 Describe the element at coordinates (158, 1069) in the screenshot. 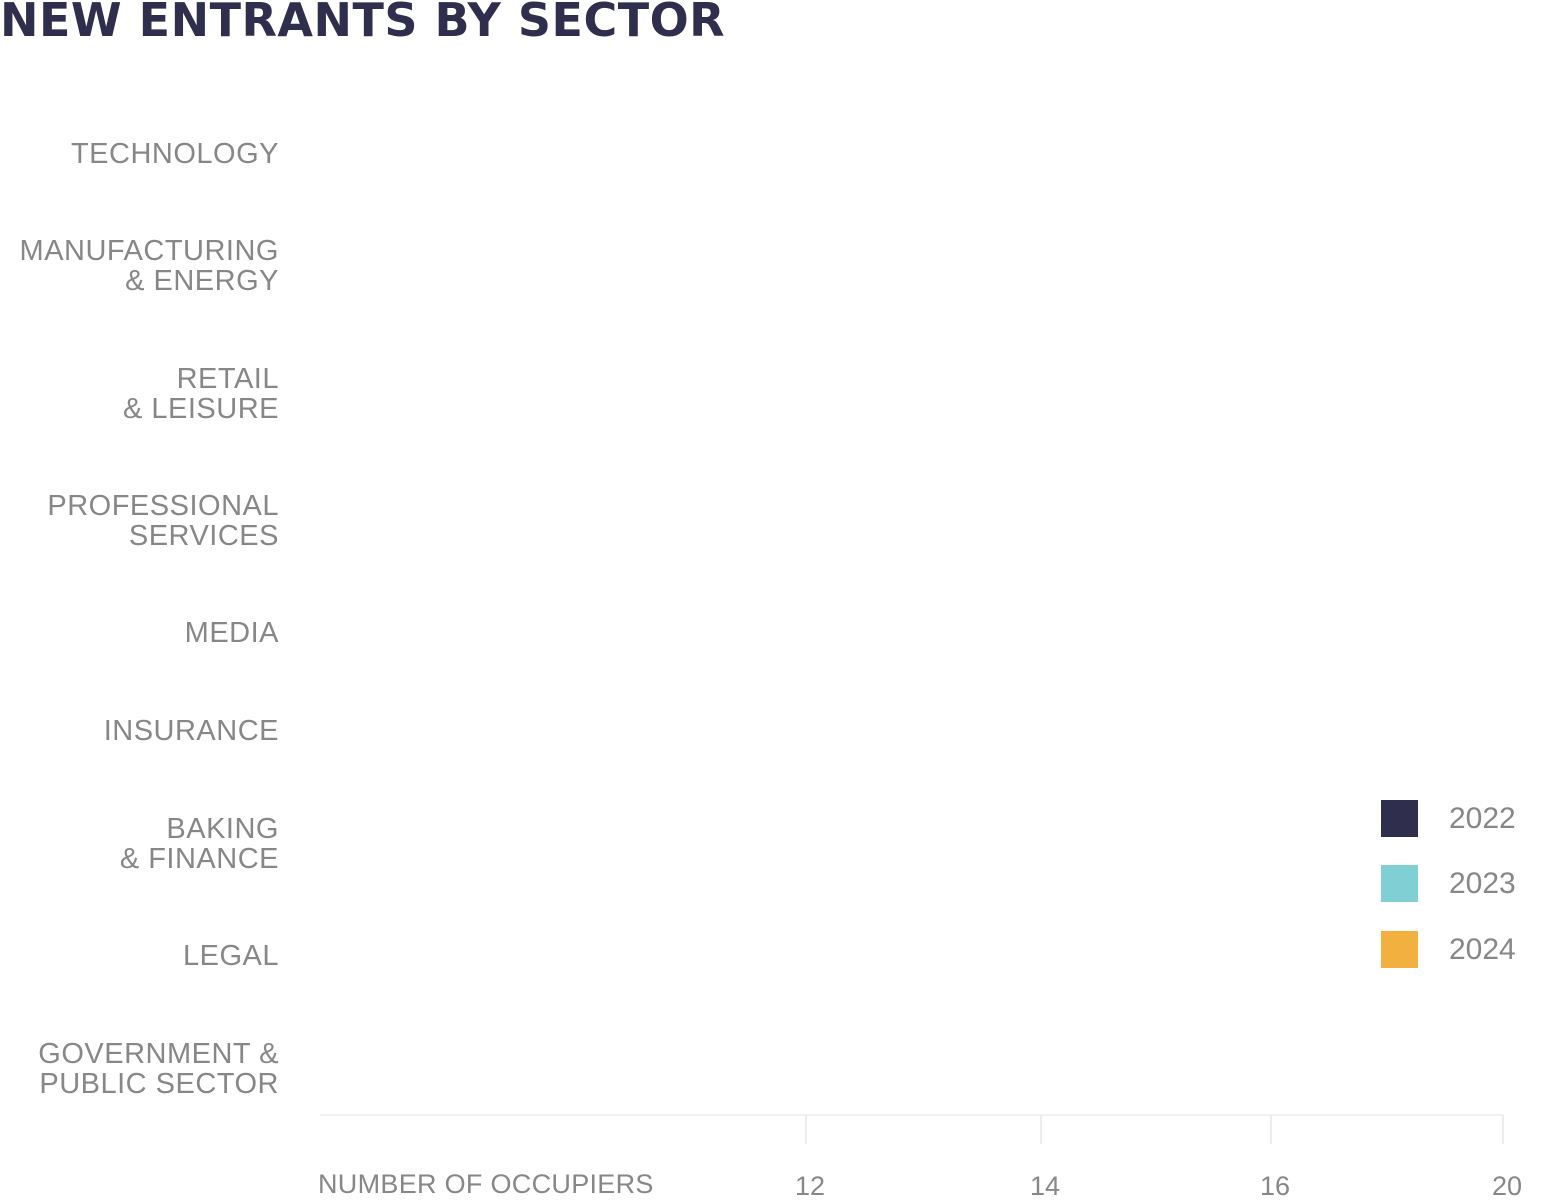

I see `category-label: GOVERNMENT & PUBLIC SECTOR` at that location.